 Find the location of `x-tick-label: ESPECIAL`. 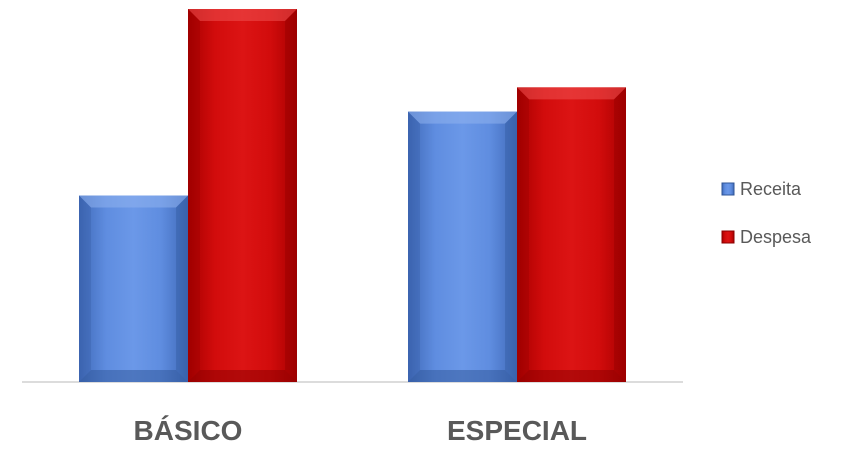

x-tick-label: ESPECIAL is located at coordinates (517, 430).